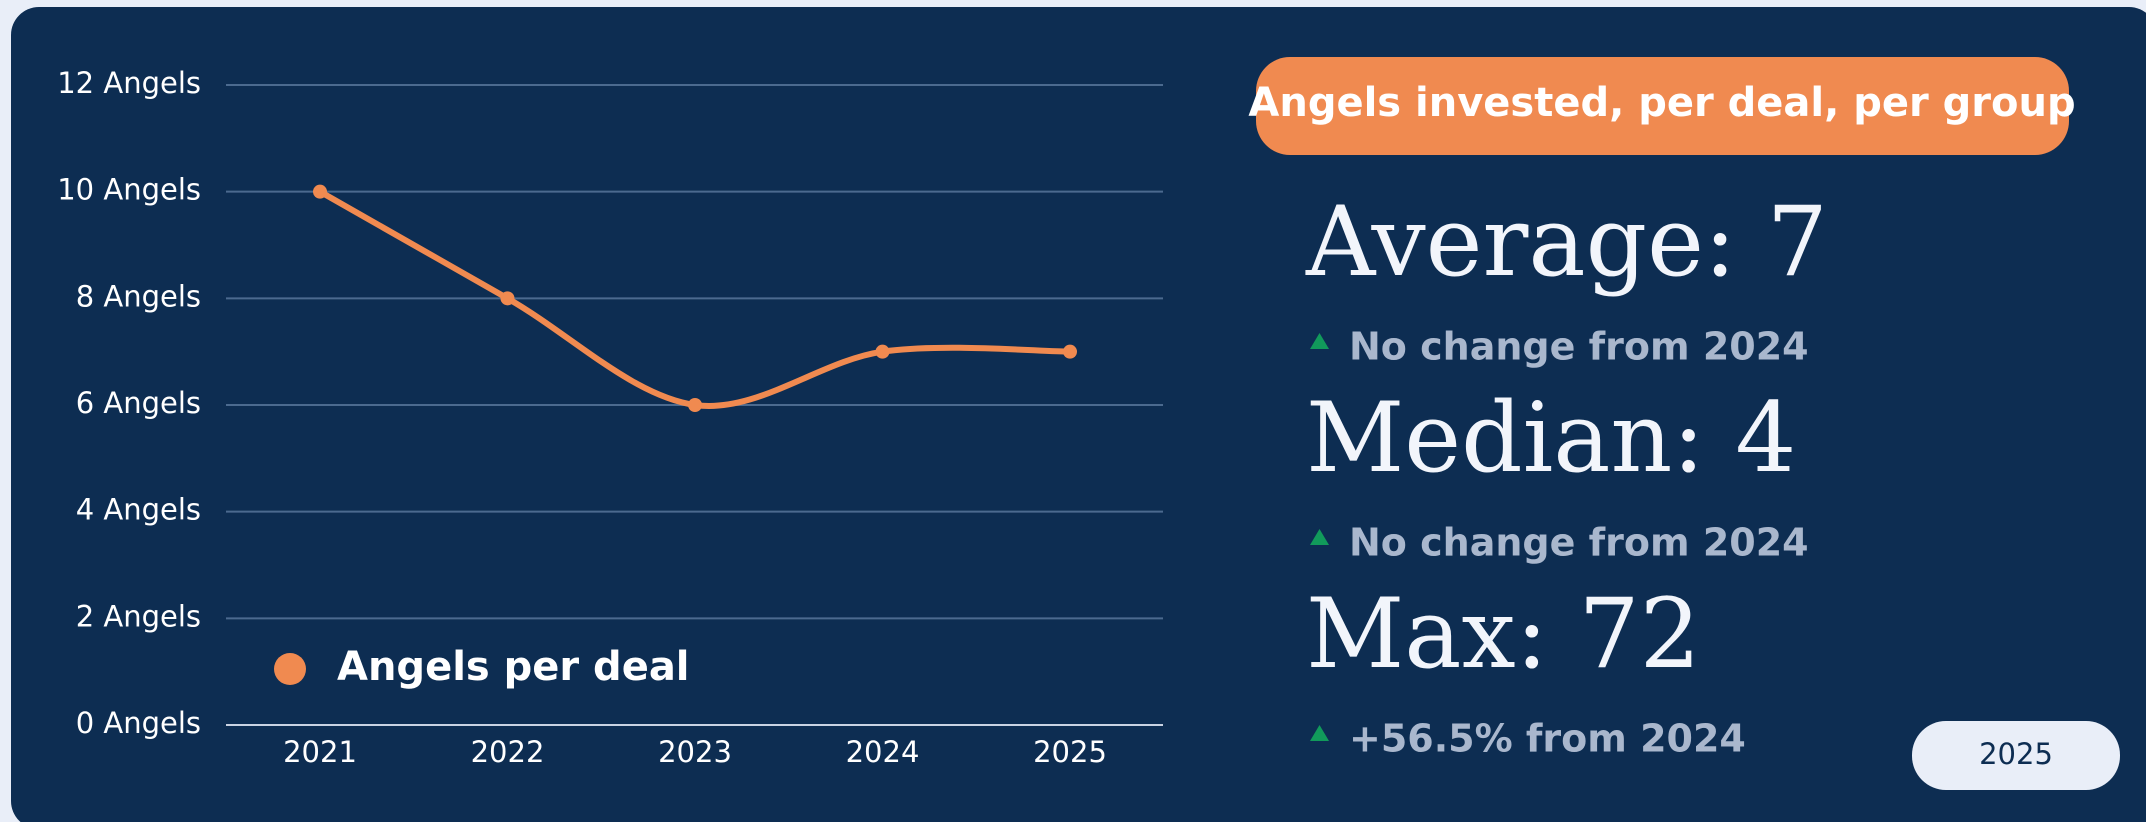 This screenshot has height=822, width=2146. I want to click on y-tick-label: 6 Angels, so click(138, 403).